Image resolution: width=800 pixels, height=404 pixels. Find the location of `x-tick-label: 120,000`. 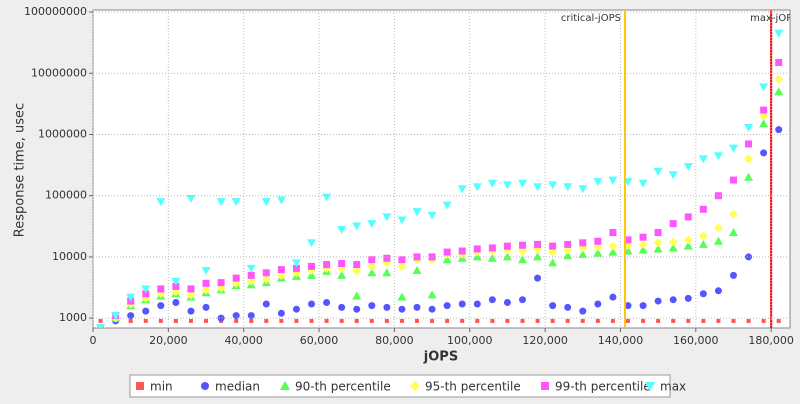

x-tick-label: 120,000 is located at coordinates (545, 340).